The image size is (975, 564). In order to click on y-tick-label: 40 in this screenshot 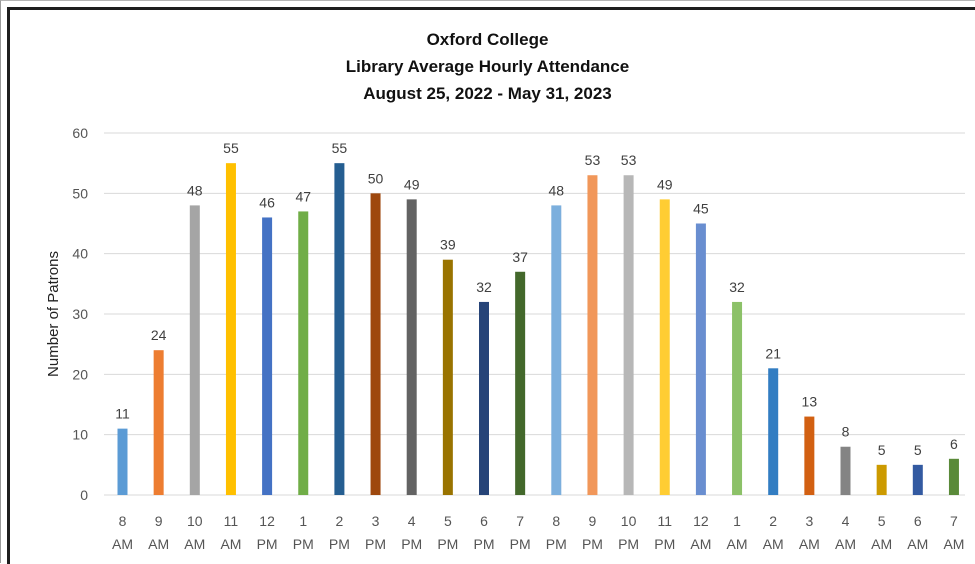, I will do `click(80, 254)`.